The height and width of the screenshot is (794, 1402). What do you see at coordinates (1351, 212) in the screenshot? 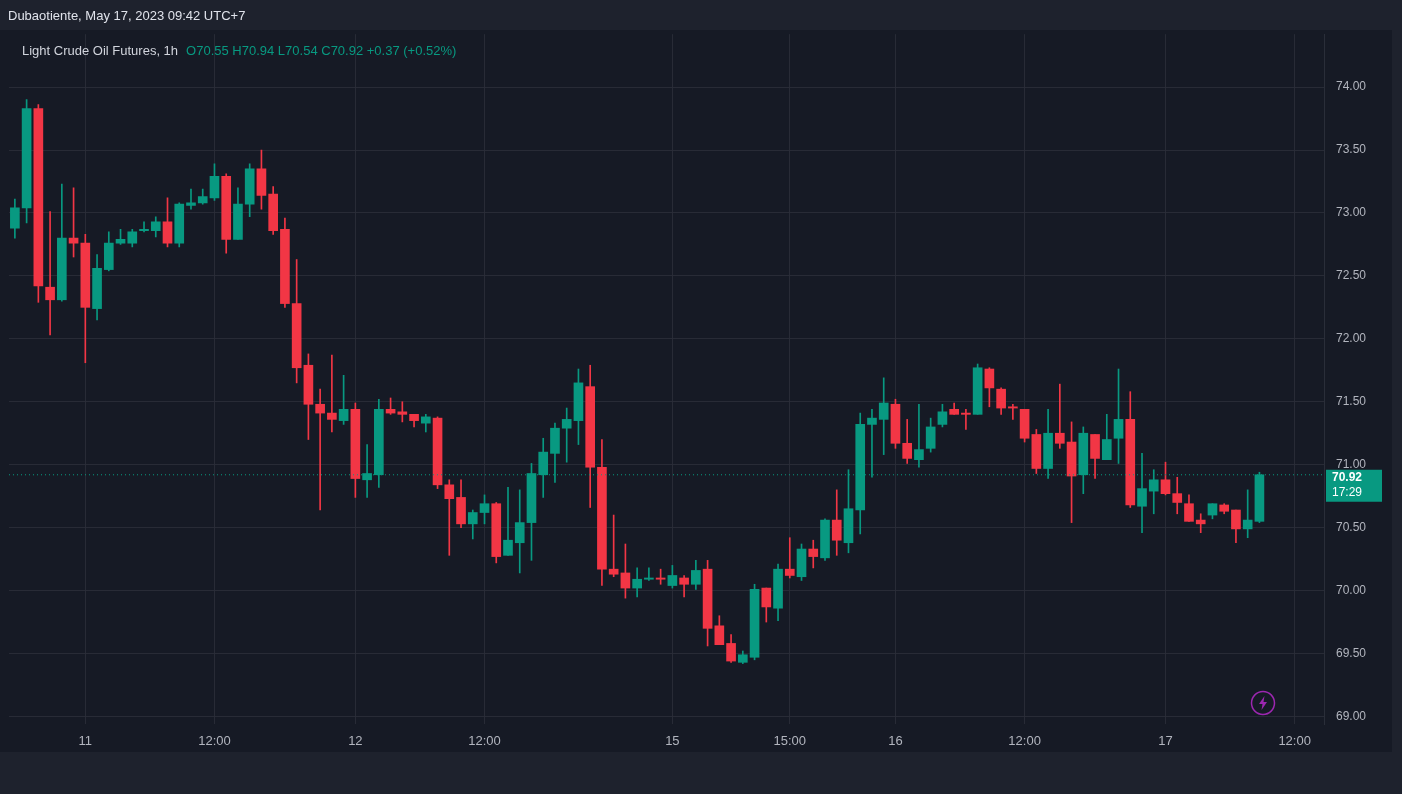
I see `y-tick-label: 73.00` at bounding box center [1351, 212].